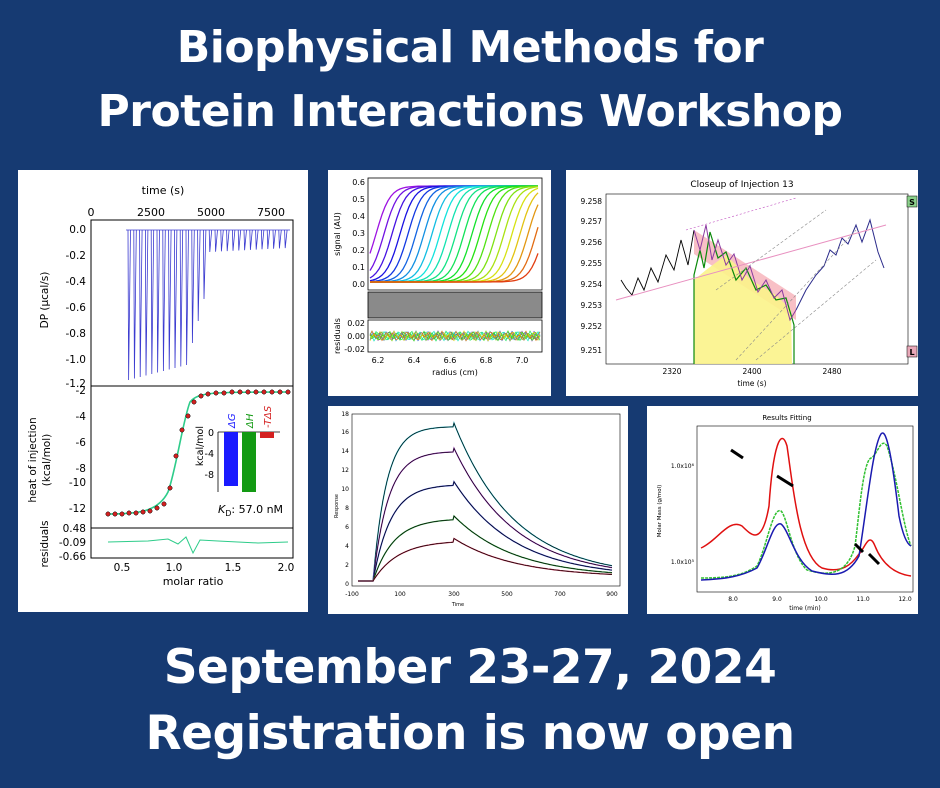  I want to click on mals-x-tick: 10.0, so click(821, 599).